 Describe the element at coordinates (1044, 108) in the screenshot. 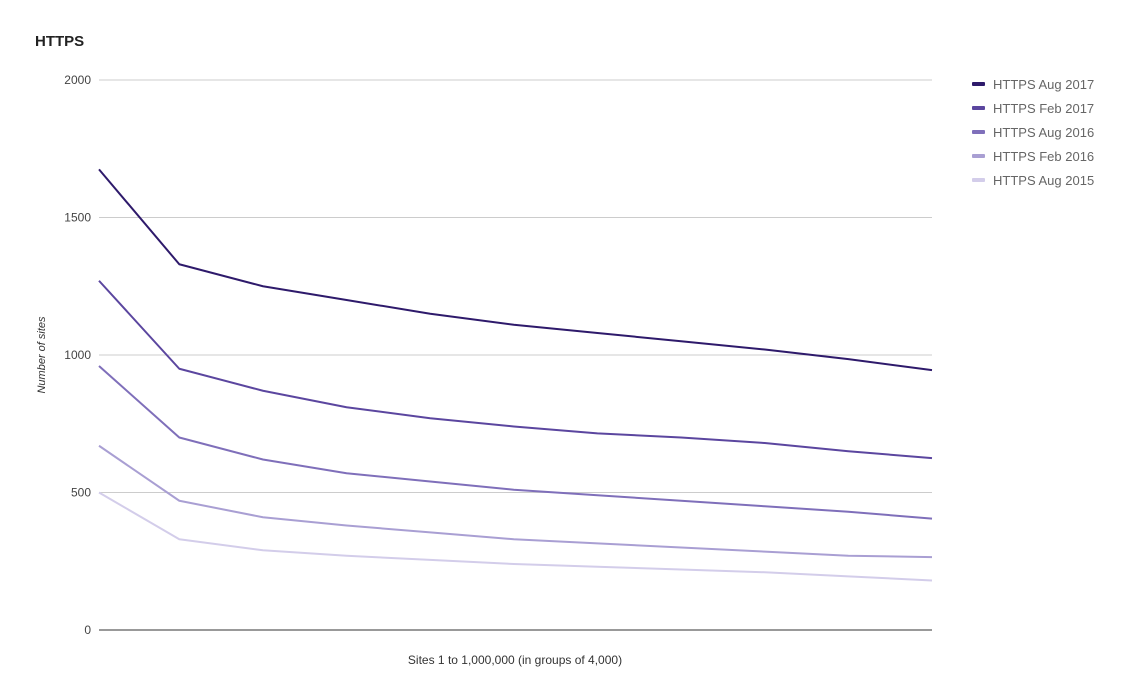

I see `legend-label: HTTPS Feb 2017` at that location.